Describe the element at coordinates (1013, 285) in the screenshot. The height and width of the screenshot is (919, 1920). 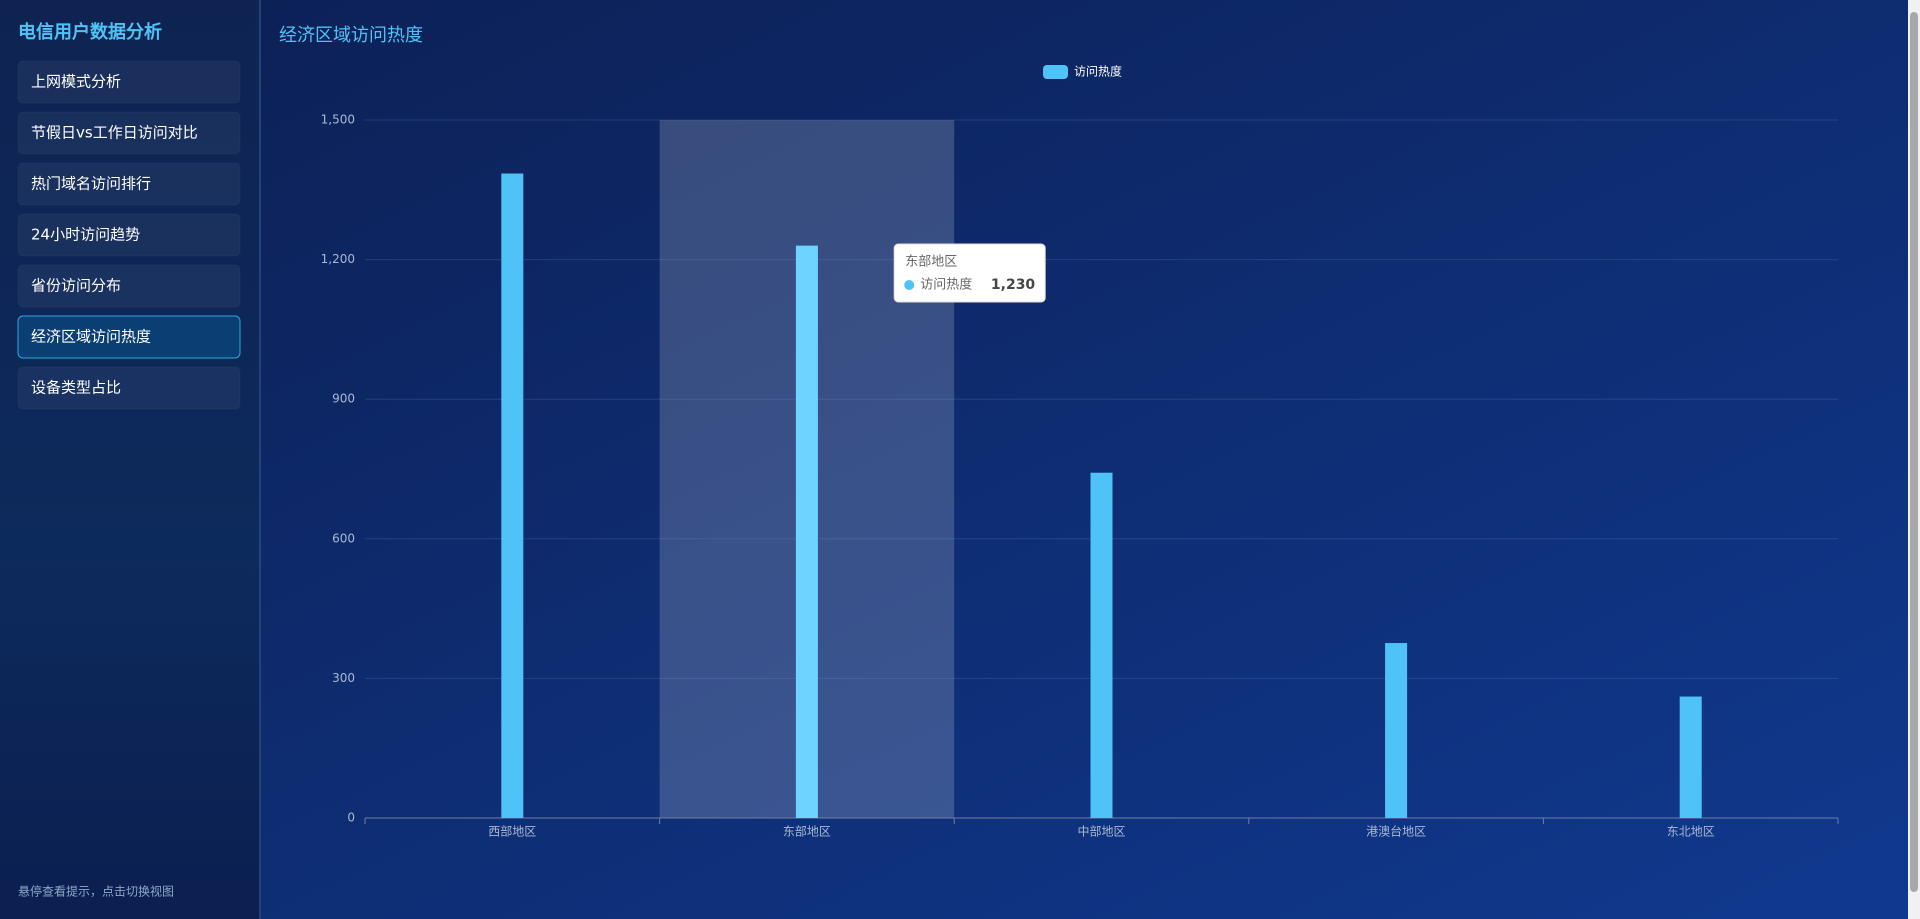
I see `tooltip-value: 1,230` at that location.